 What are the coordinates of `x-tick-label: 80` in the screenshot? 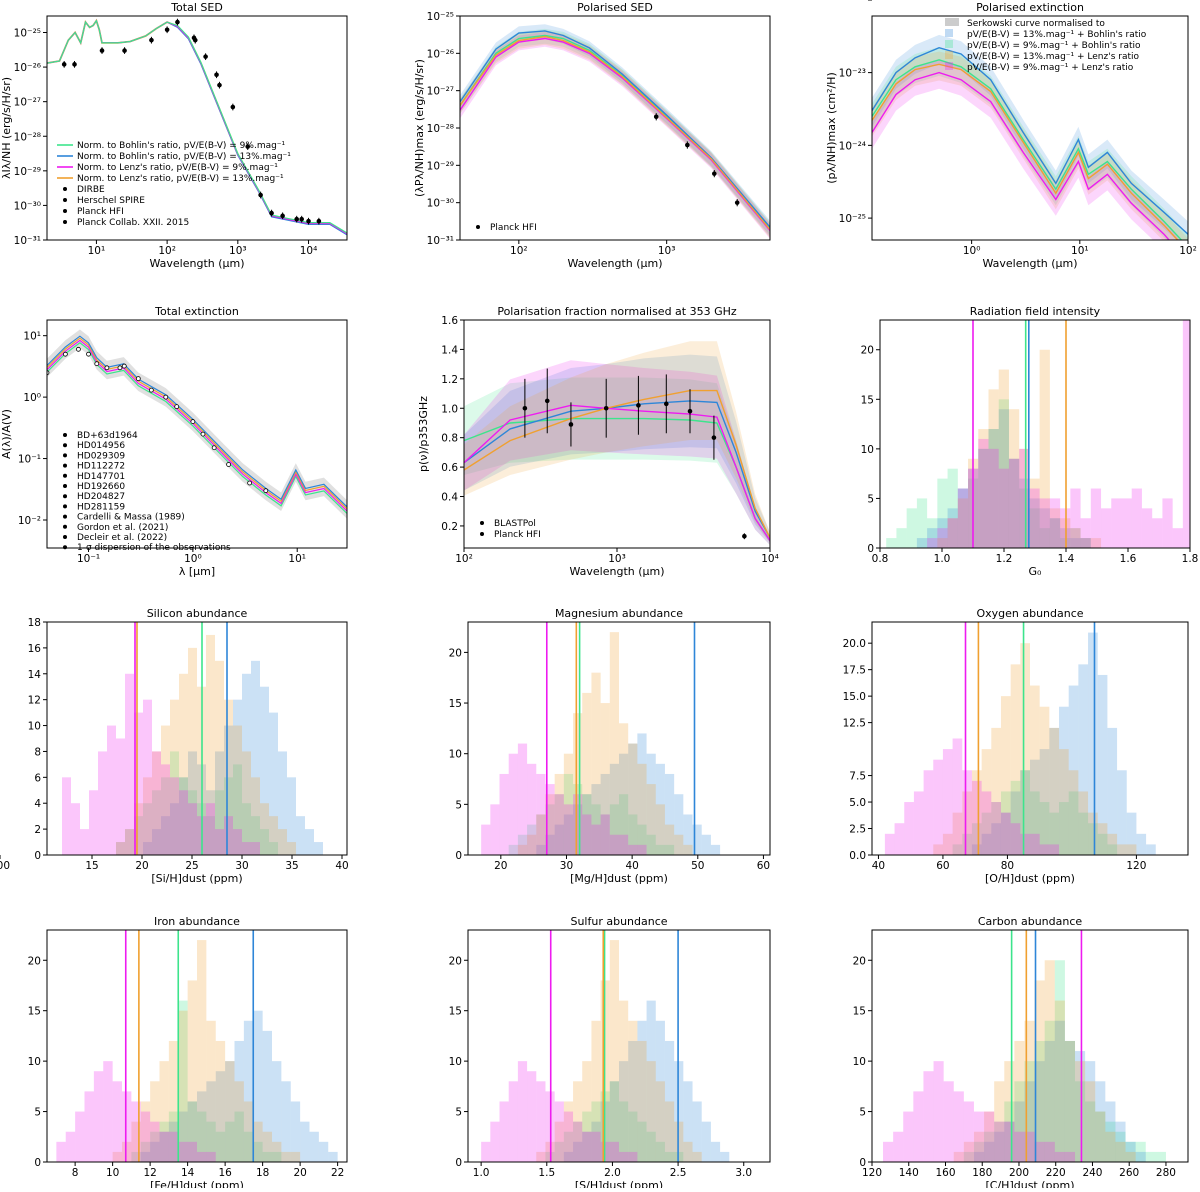 It's located at (1007, 866).